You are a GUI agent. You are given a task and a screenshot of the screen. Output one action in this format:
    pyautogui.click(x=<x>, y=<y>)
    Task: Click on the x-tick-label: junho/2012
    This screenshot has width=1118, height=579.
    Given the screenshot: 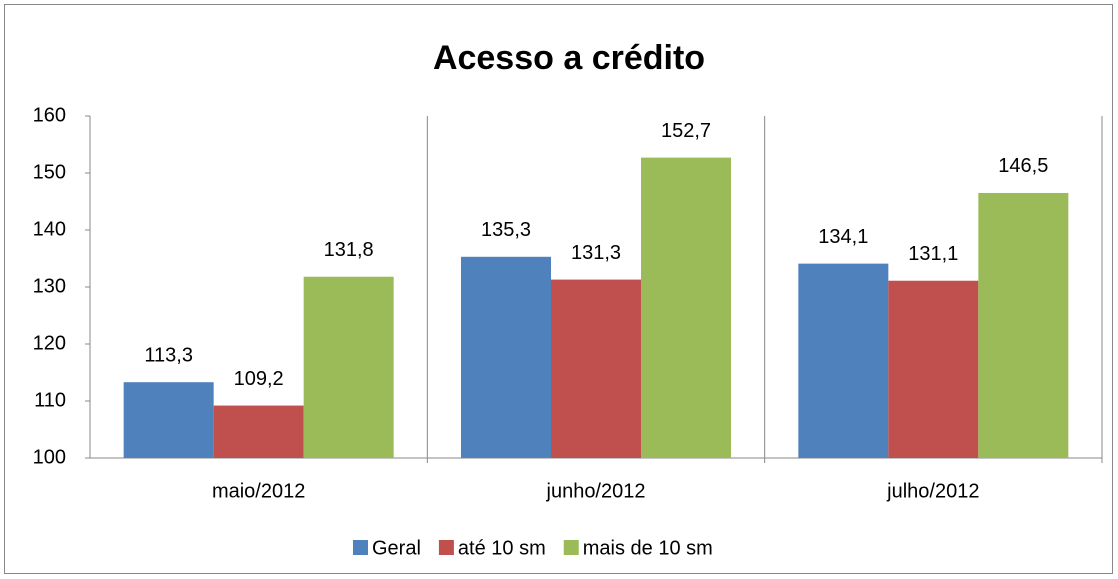 What is the action you would take?
    pyautogui.click(x=596, y=491)
    